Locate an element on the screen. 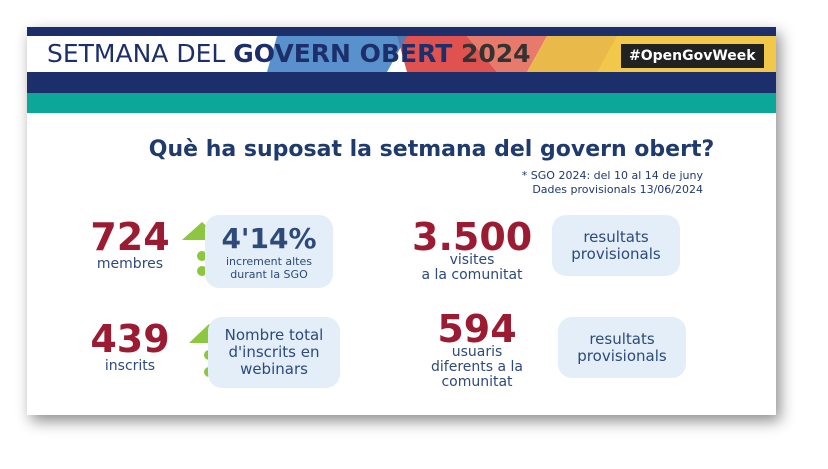 This screenshot has height=469, width=828. label-line: a la comunitat is located at coordinates (472, 275).